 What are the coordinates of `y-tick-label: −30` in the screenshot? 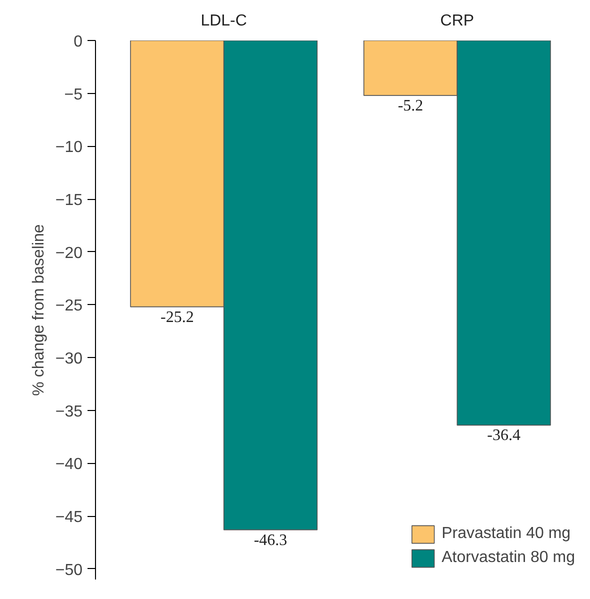 It's located at (69, 359).